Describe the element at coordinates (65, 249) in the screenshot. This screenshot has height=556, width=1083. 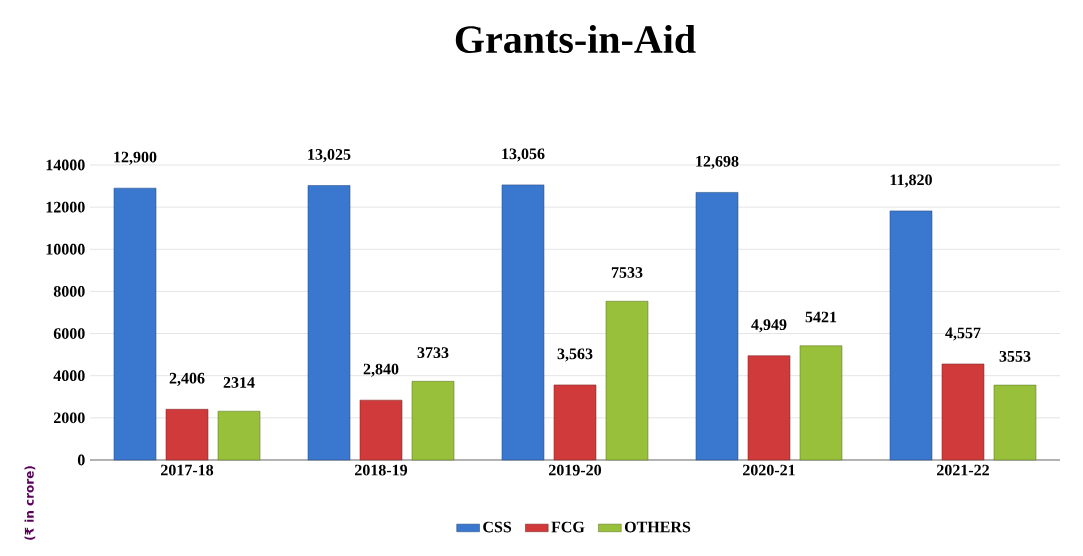
I see `y-tick-label: 10000` at that location.